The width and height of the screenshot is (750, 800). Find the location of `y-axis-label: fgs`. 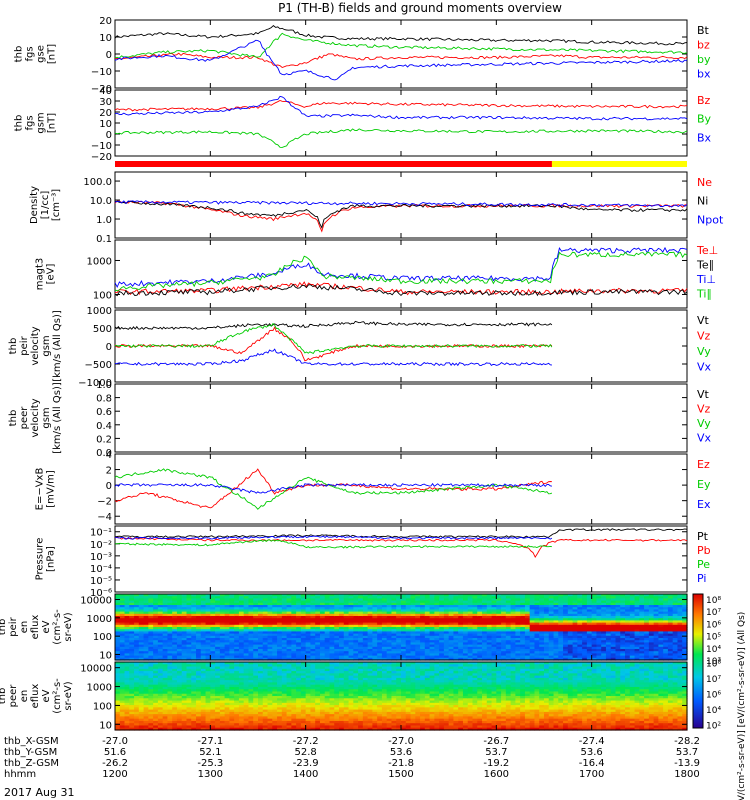

y-axis-label: fgs is located at coordinates (30, 53).